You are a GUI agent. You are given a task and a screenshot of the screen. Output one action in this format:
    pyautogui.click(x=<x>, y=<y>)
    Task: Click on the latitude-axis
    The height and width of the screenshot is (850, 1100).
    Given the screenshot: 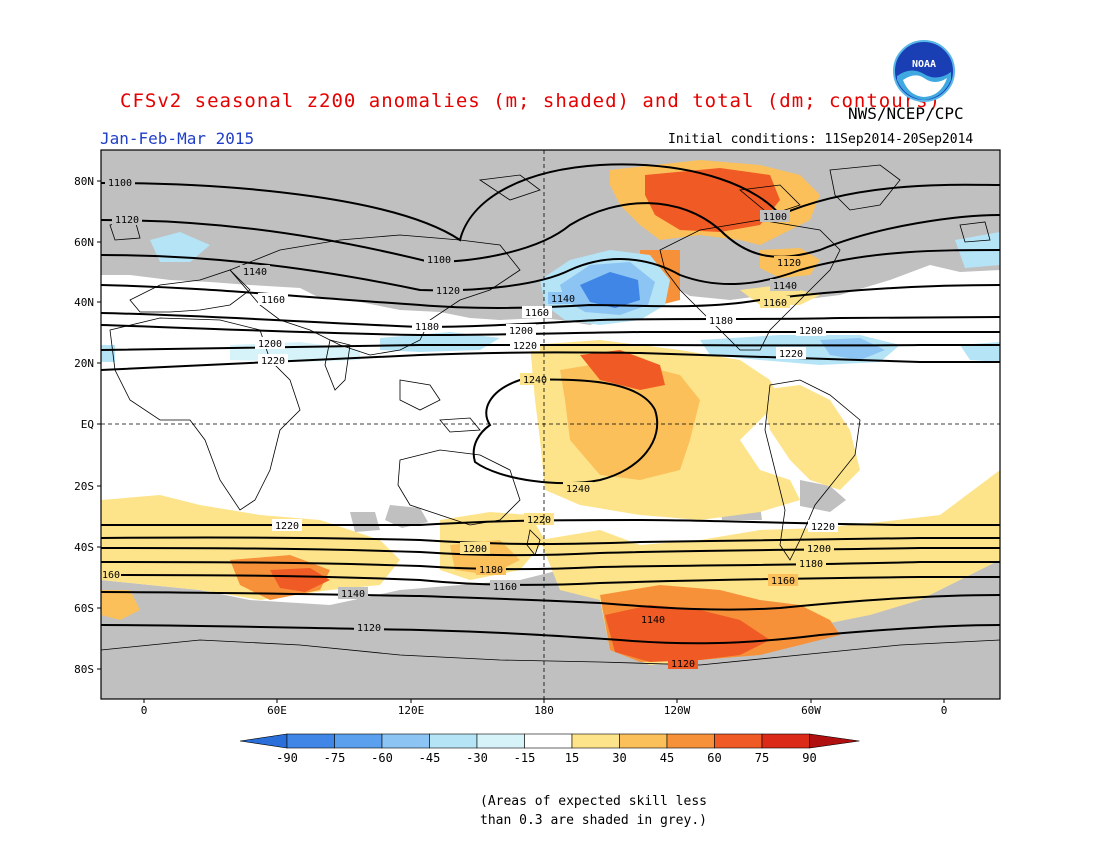 What is the action you would take?
    pyautogui.click(x=99, y=425)
    